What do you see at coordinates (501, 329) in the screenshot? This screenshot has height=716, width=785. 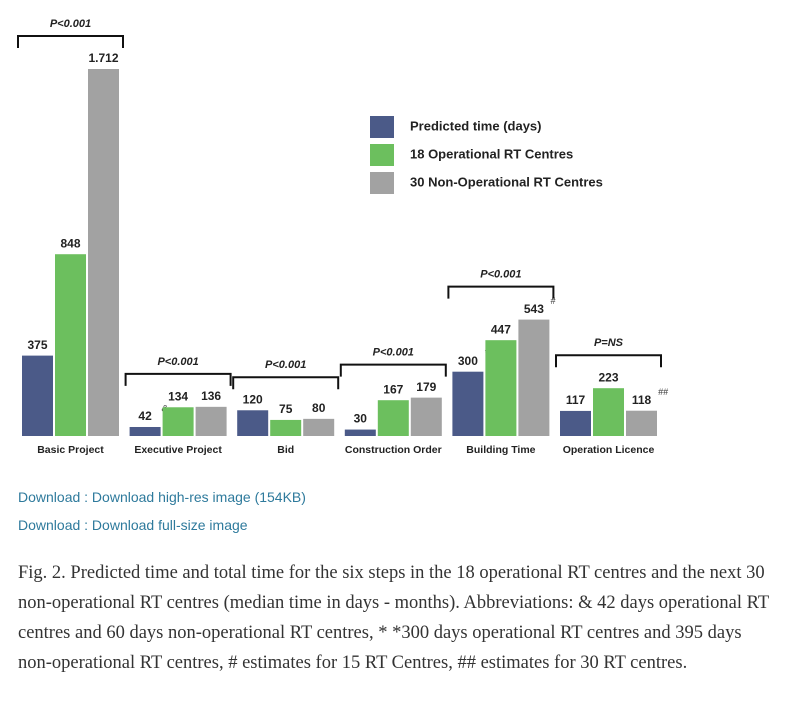 I see `value-label: 447` at bounding box center [501, 329].